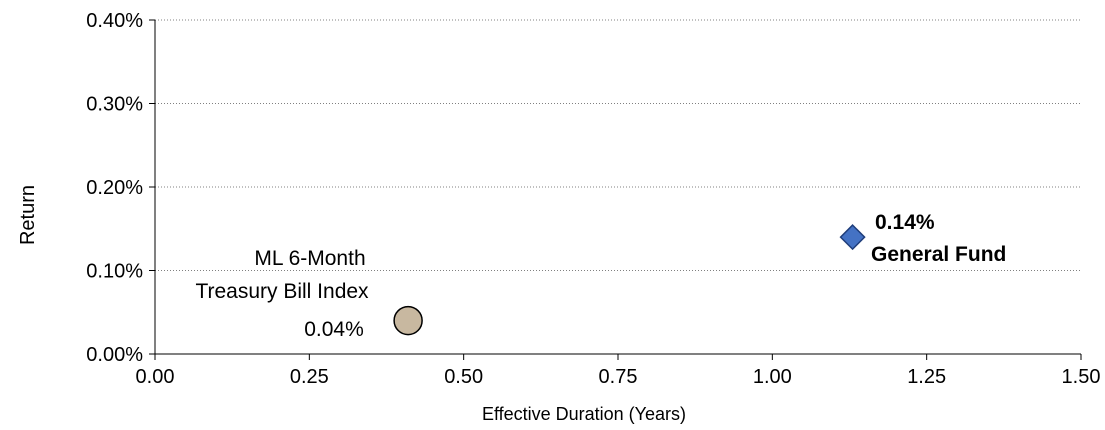  I want to click on y-tick-labels: 0.00% 0.10% 0.20% 0.30% 0.40%, so click(114, 188).